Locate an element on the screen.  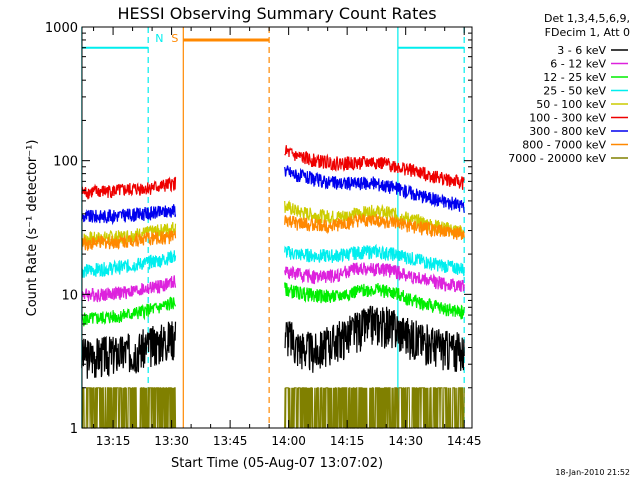
legend-entry-300-800-kev: 300 - 800 keV is located at coordinates (578, 131).